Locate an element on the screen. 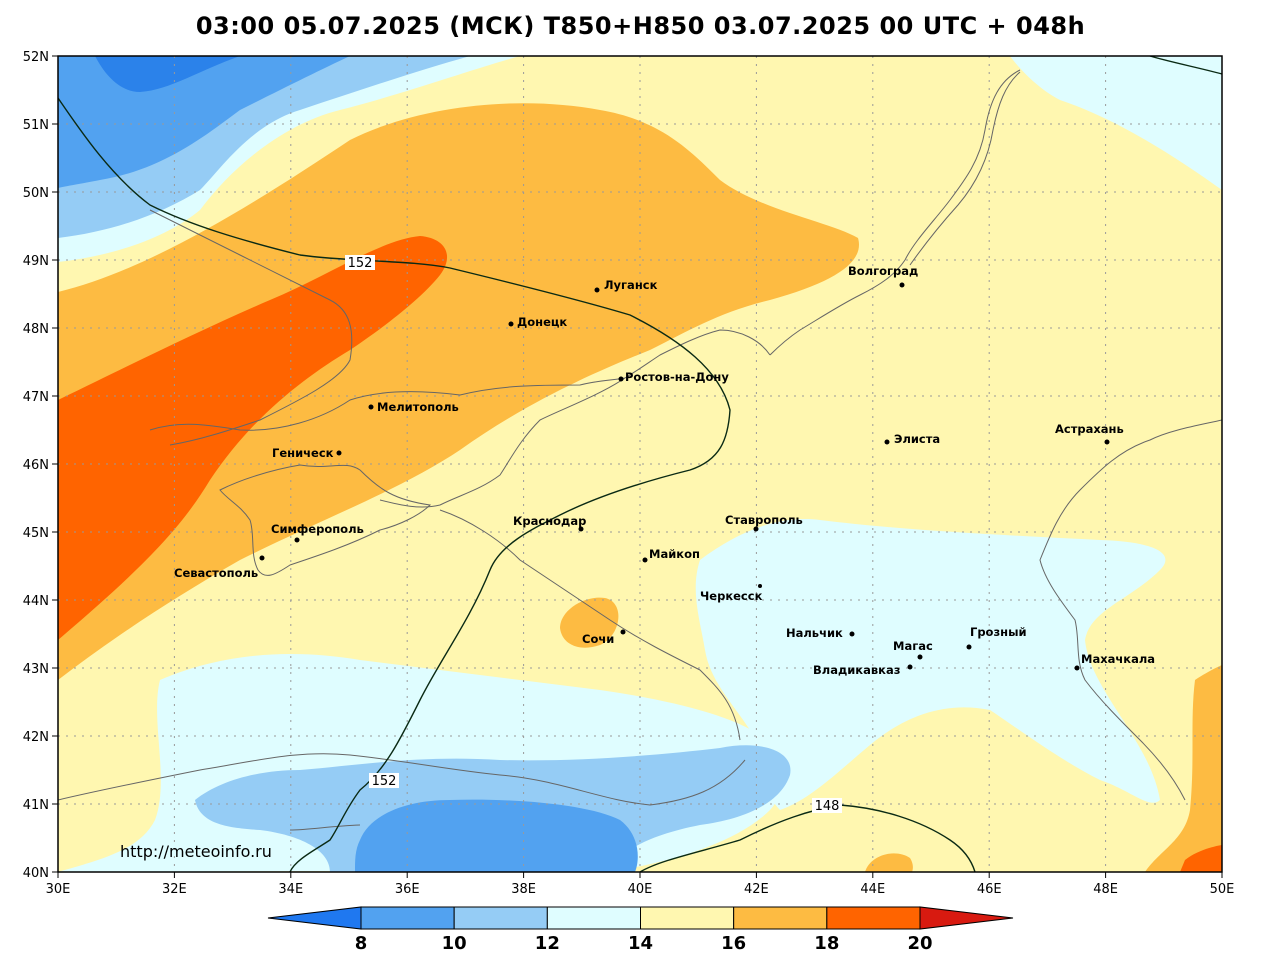 The image size is (1281, 963). coast-crimea is located at coordinates (325, 520).